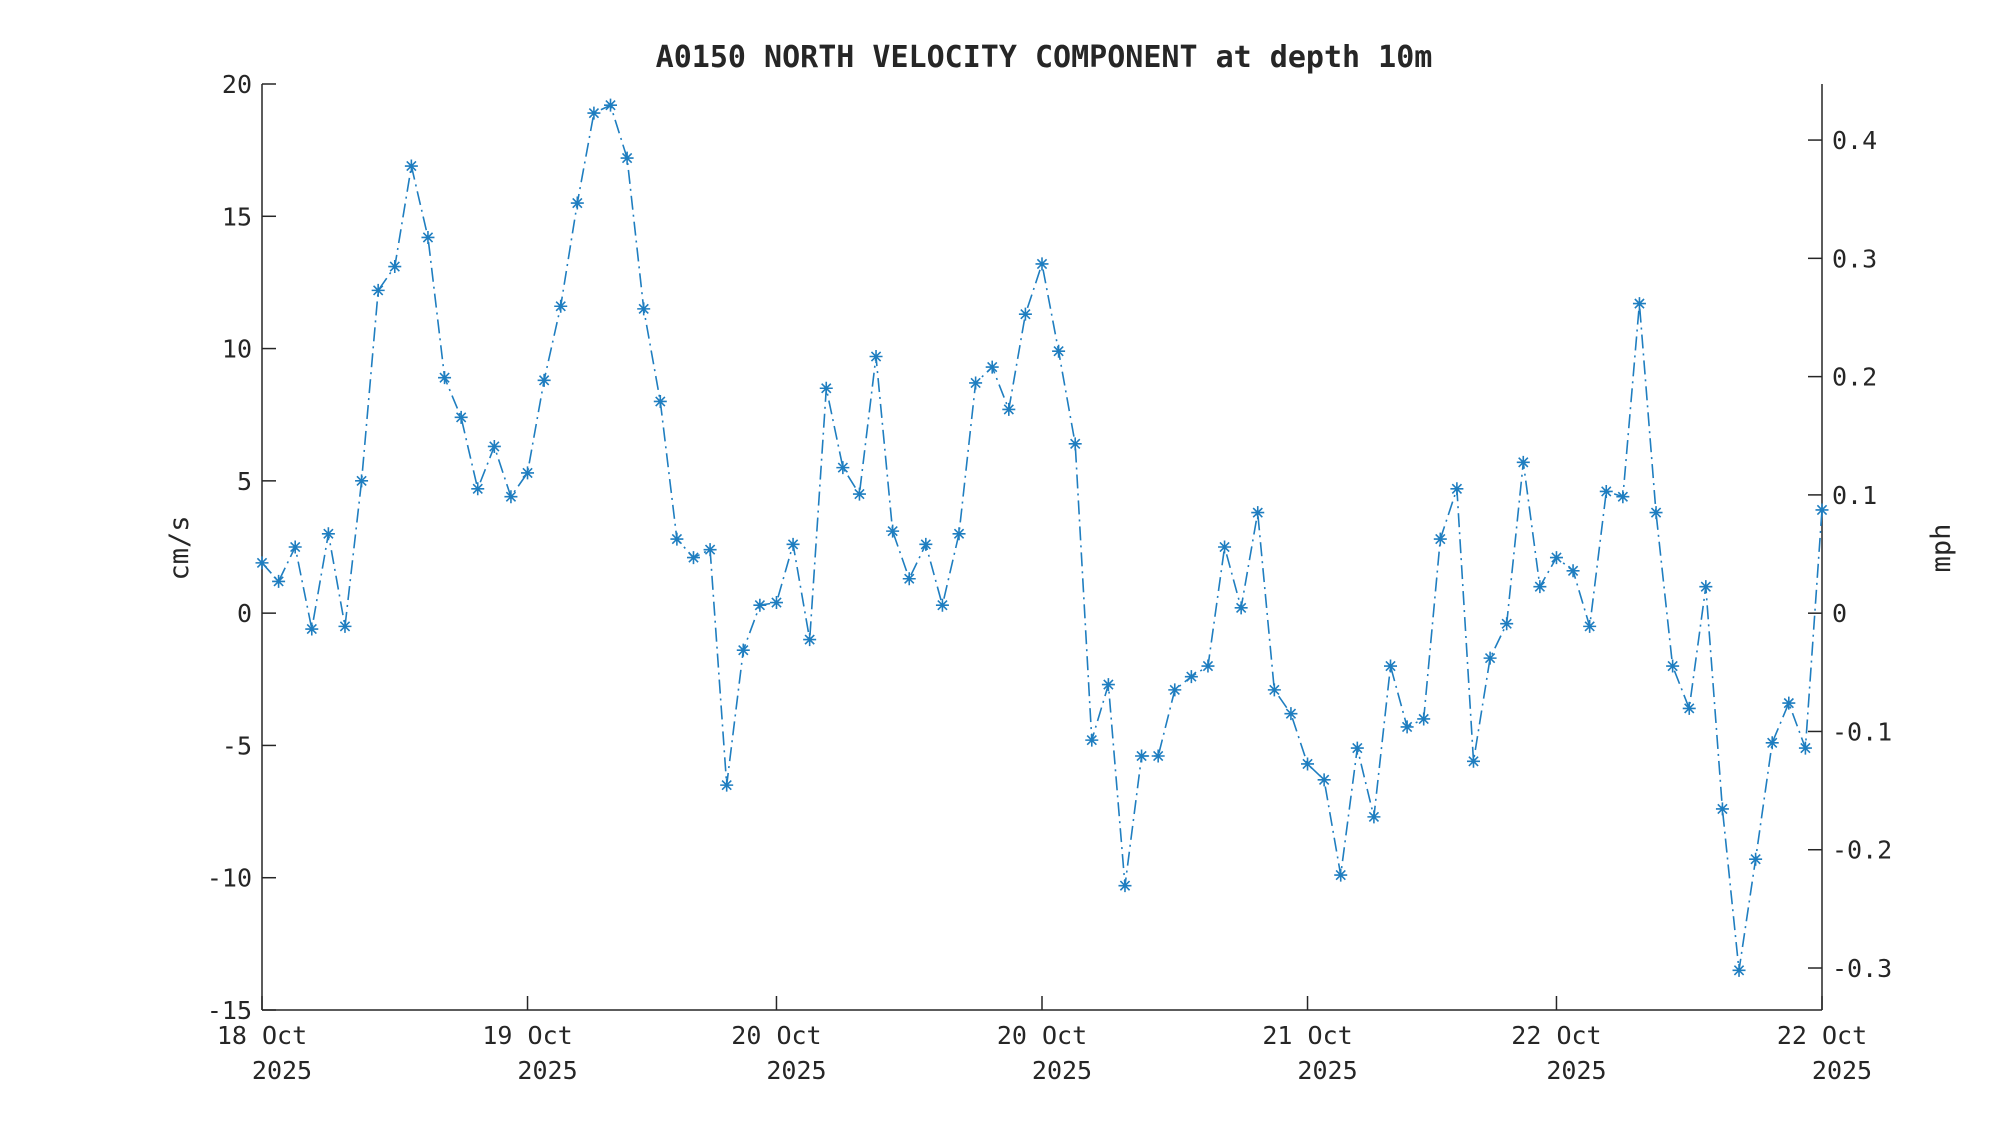  Describe the element at coordinates (1854, 258) in the screenshot. I see `y-tick-label-right-1: 0.3` at that location.